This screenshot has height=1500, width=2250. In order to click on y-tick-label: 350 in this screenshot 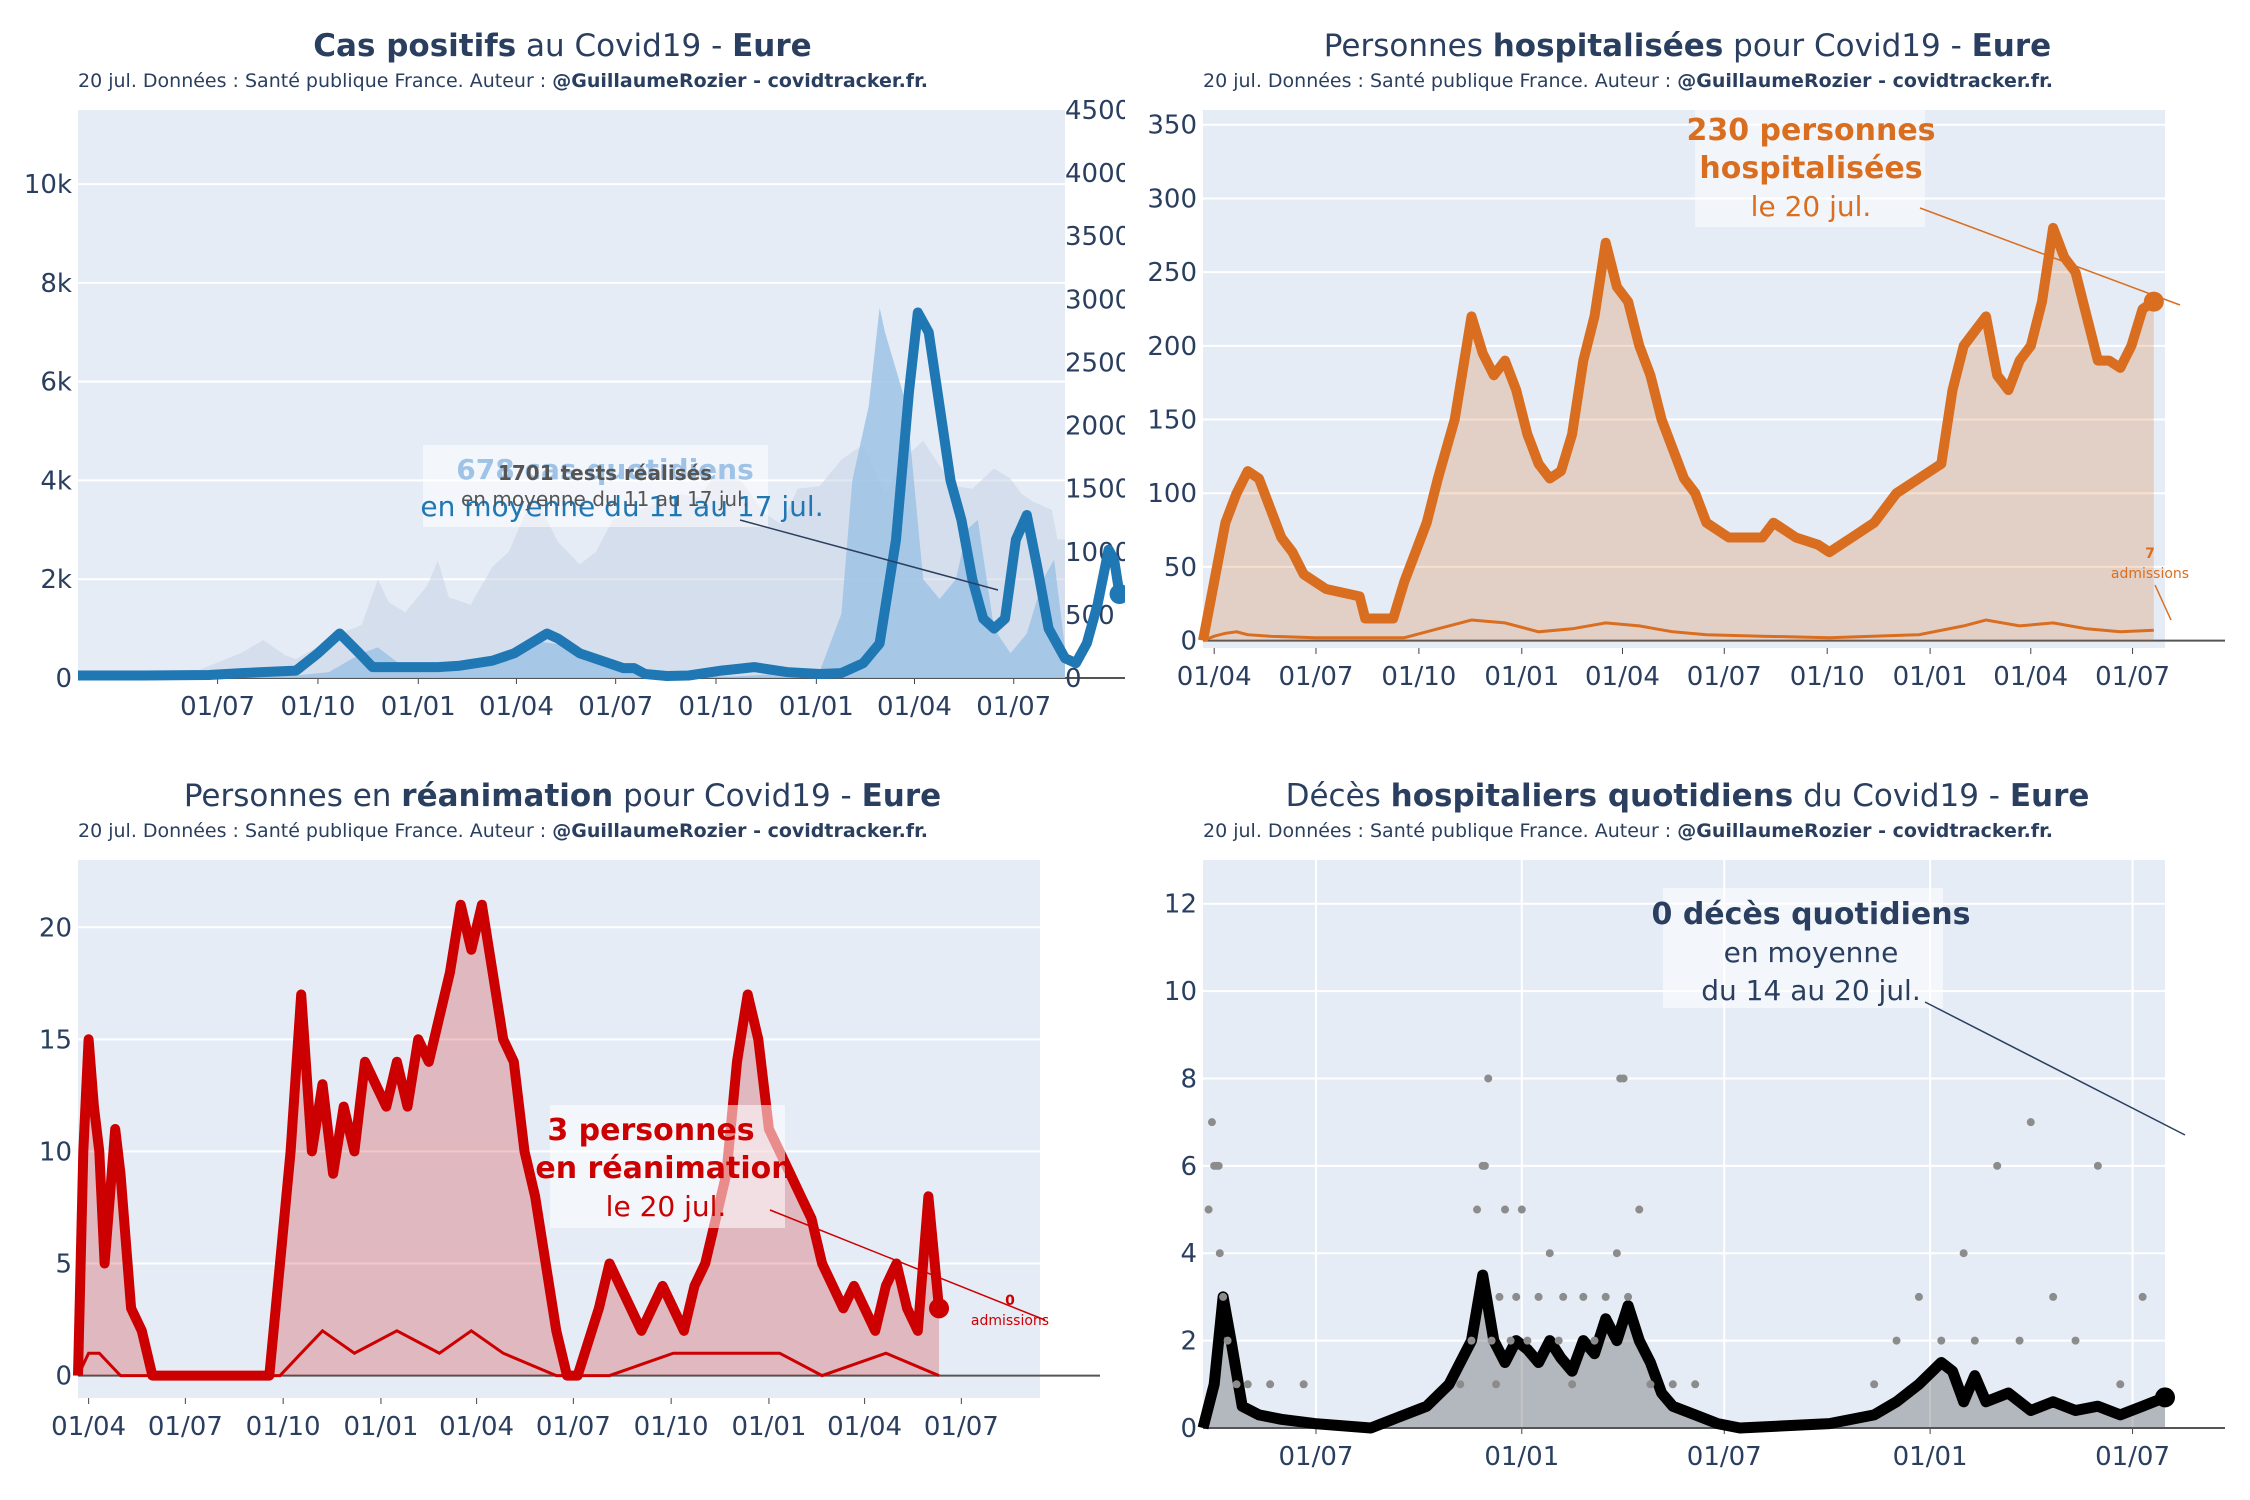, I will do `click(1172, 126)`.